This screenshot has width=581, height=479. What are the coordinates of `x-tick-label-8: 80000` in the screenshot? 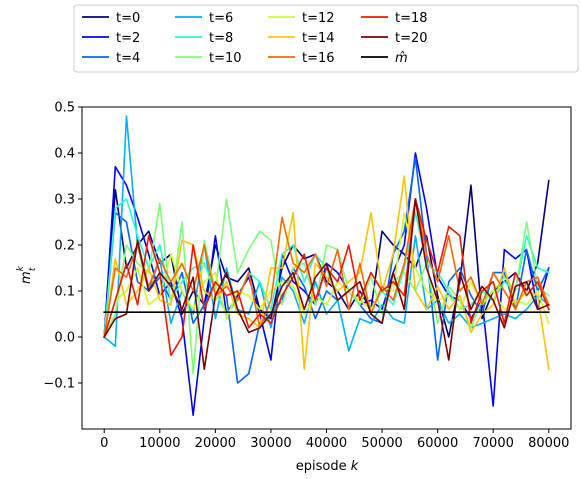 It's located at (548, 443).